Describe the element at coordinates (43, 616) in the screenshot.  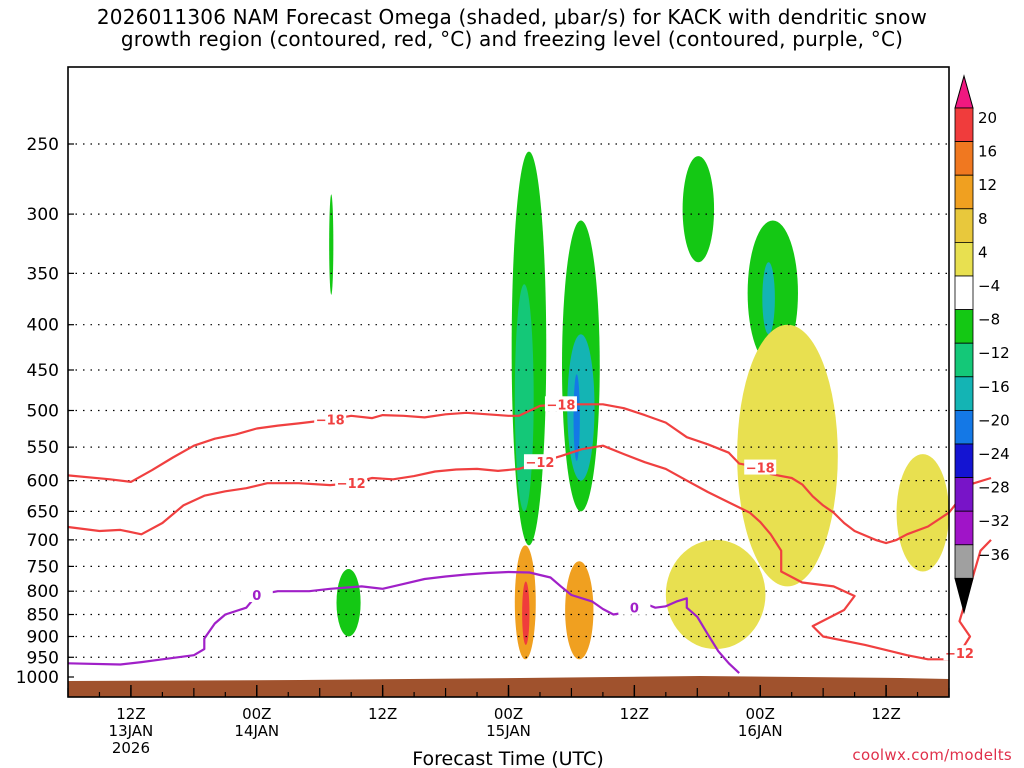
I see `y-tick-label-850: 850` at that location.